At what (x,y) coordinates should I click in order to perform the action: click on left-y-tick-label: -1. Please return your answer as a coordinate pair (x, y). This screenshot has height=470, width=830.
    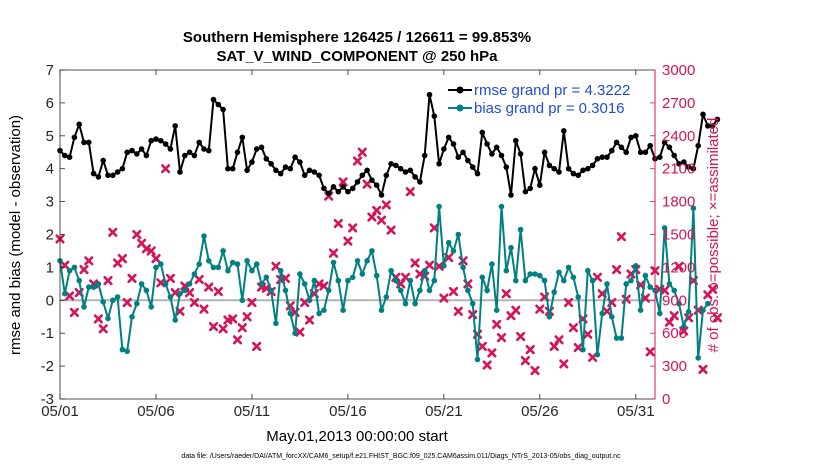
    Looking at the image, I should click on (47, 333).